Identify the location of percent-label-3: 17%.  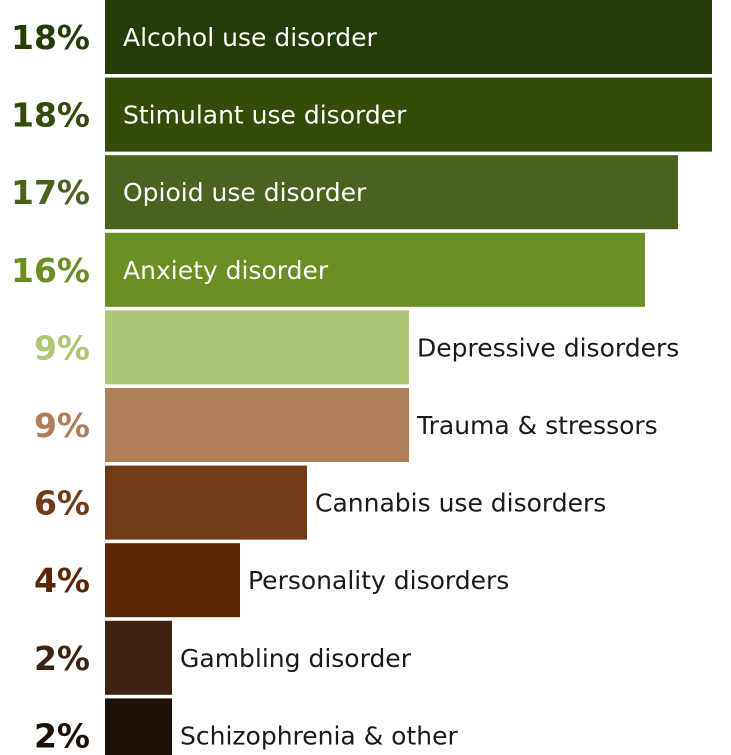
(50, 192).